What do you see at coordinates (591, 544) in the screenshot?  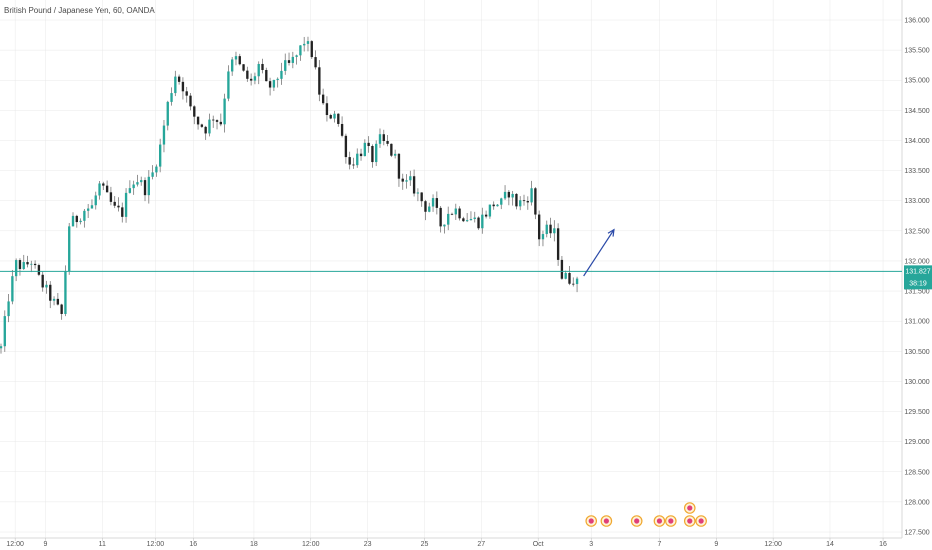 I see `x-tick-label: 3` at bounding box center [591, 544].